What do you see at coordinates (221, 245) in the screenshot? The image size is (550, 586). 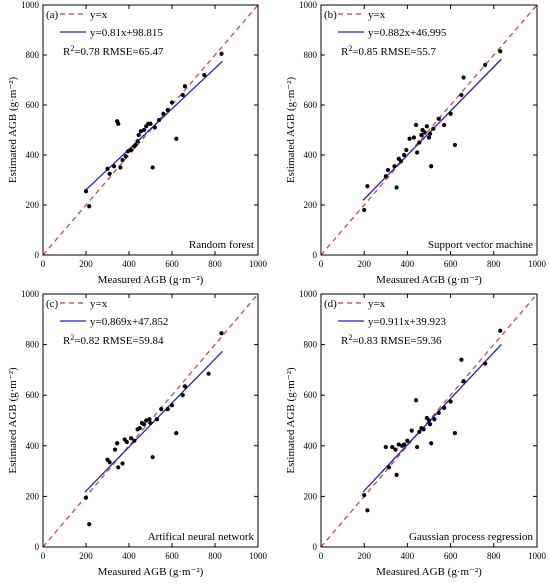 I see `model-name: Random forest` at bounding box center [221, 245].